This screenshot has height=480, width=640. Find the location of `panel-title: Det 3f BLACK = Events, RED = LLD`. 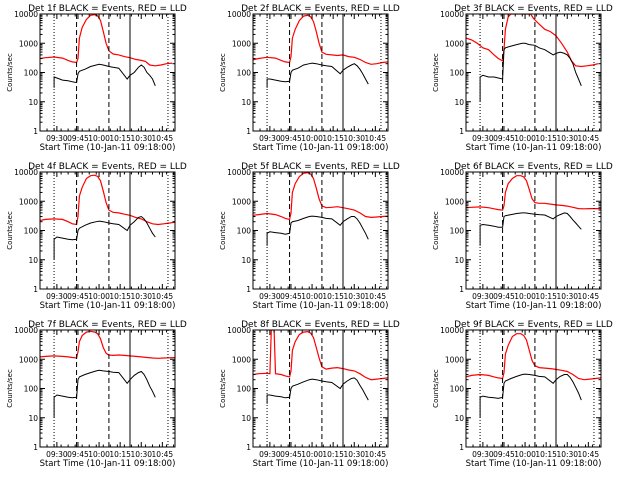

panel-title: Det 3f BLACK = Events, RED = LLD is located at coordinates (533, 9).